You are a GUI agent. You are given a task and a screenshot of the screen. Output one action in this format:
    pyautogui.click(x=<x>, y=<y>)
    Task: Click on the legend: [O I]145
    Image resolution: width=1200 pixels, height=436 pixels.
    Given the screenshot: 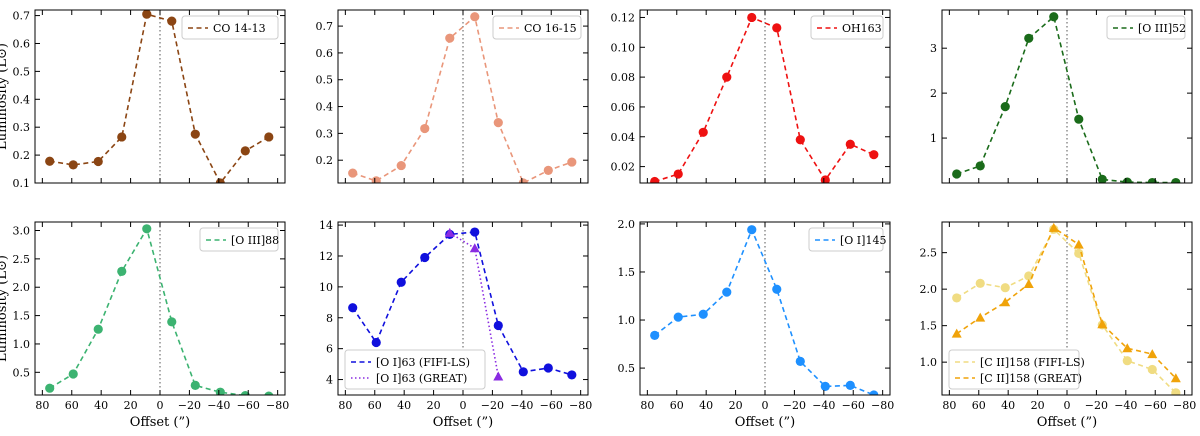 What is the action you would take?
    pyautogui.click(x=847, y=239)
    